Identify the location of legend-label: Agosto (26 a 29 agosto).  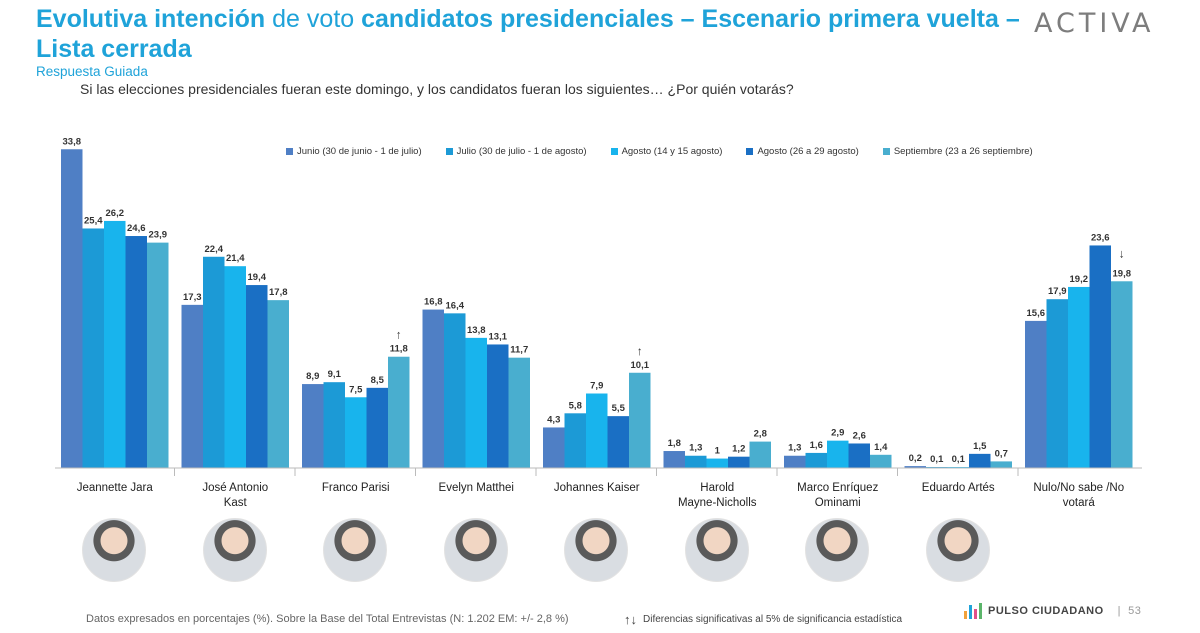
(808, 151).